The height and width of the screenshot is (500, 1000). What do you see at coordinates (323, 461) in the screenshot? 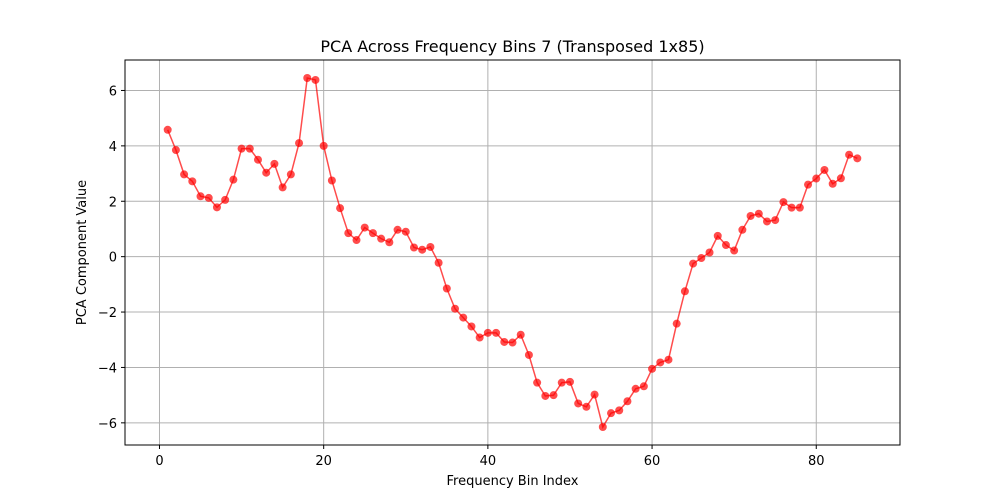
I see `x-tick-label: 20` at bounding box center [323, 461].